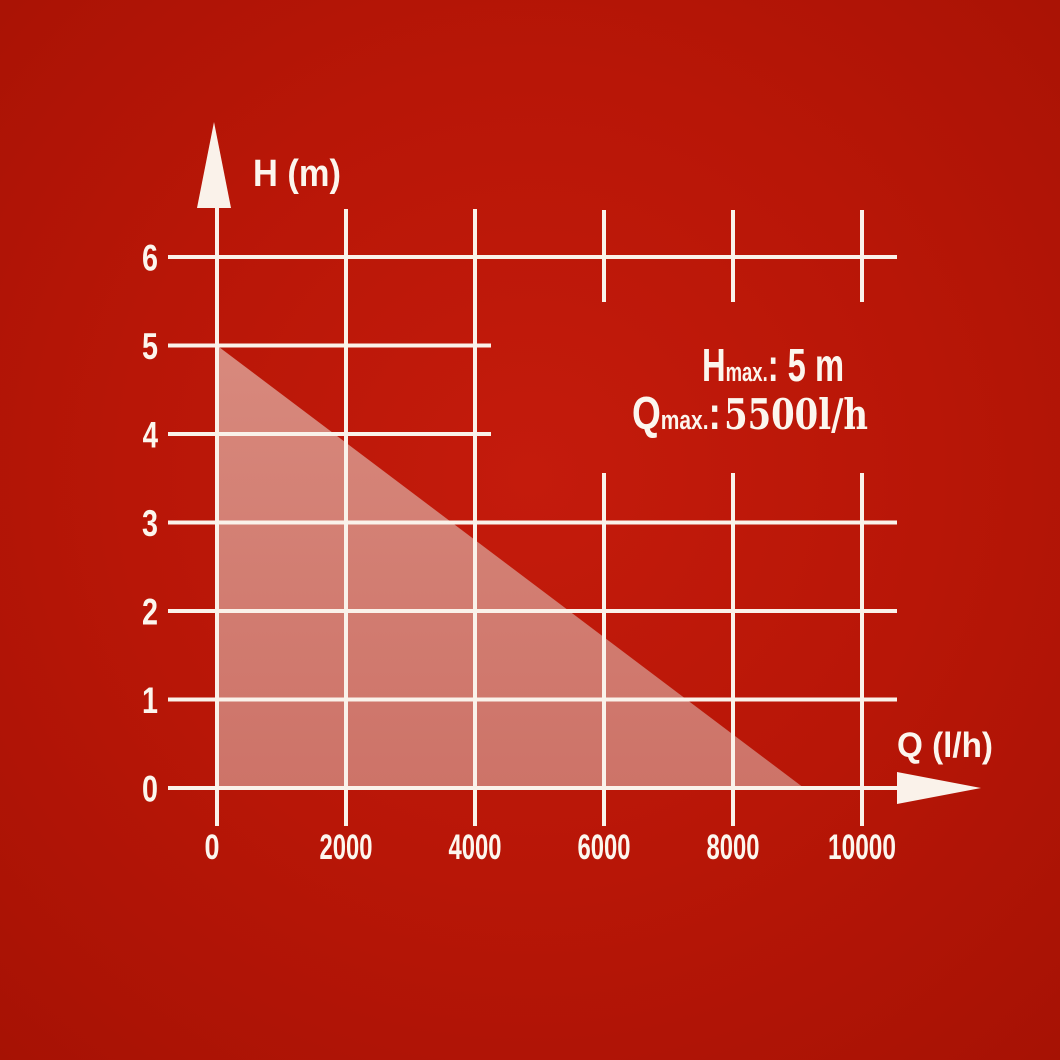  What do you see at coordinates (150, 701) in the screenshot?
I see `y-tick-label-1: 1` at bounding box center [150, 701].